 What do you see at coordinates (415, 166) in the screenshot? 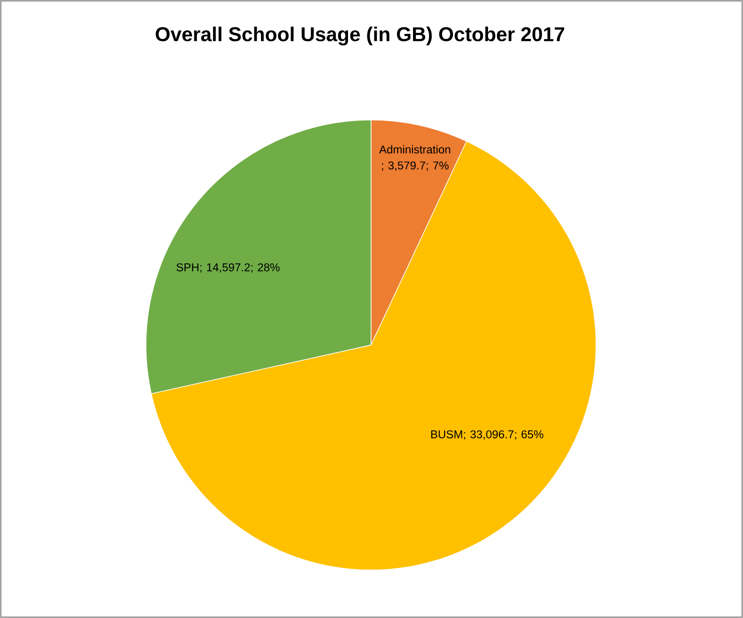
I see `data-label: ; 3,579.7; 7%` at bounding box center [415, 166].